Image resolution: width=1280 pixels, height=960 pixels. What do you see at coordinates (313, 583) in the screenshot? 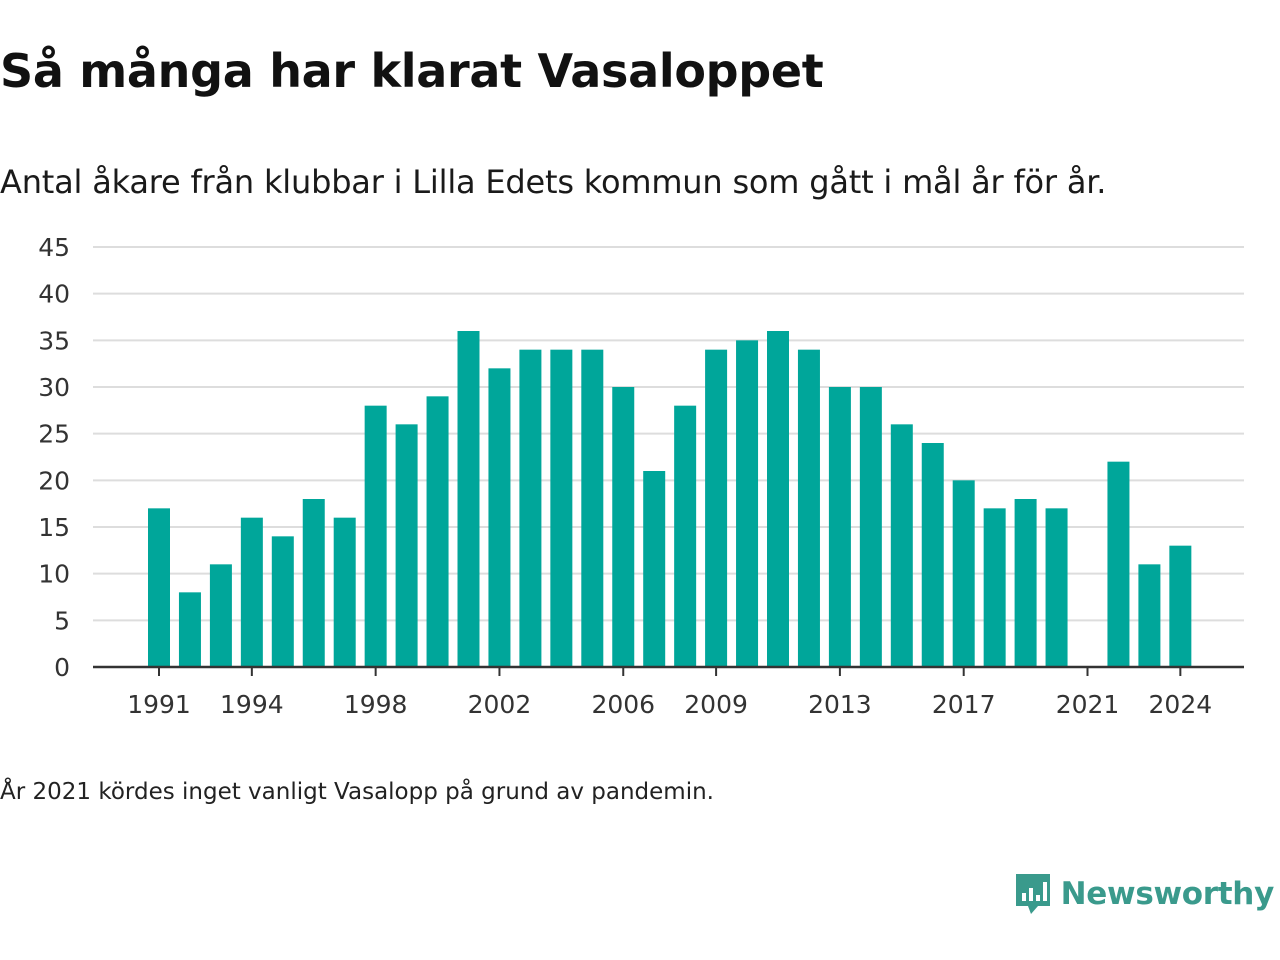
I see `bar-1996` at bounding box center [313, 583].